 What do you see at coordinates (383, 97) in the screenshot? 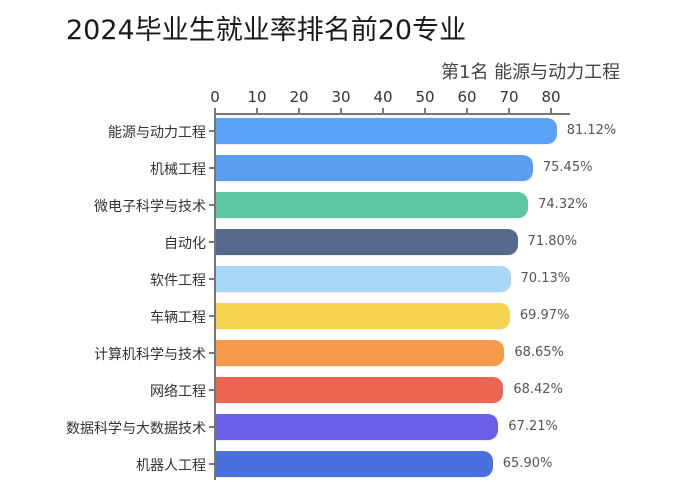
I see `x-tick-label: 40` at bounding box center [383, 97].